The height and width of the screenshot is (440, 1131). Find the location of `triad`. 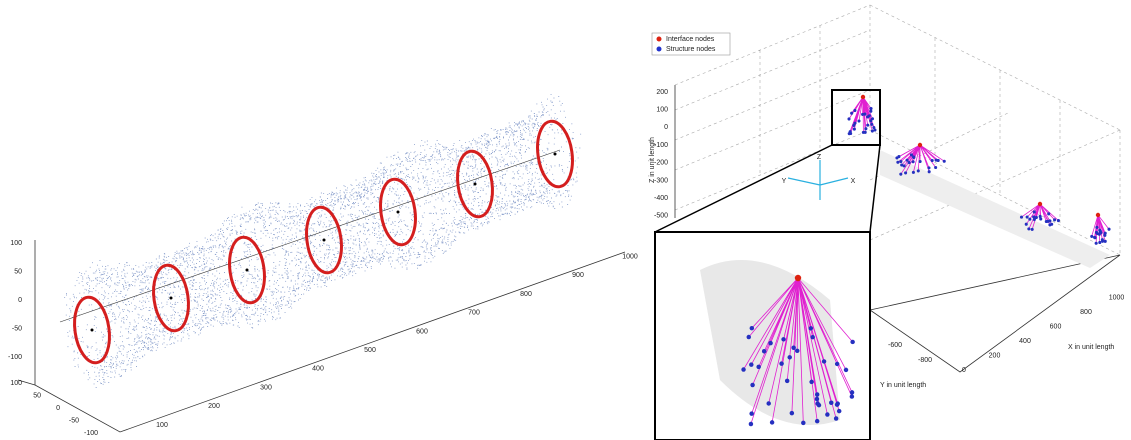

triad is located at coordinates (818, 180).